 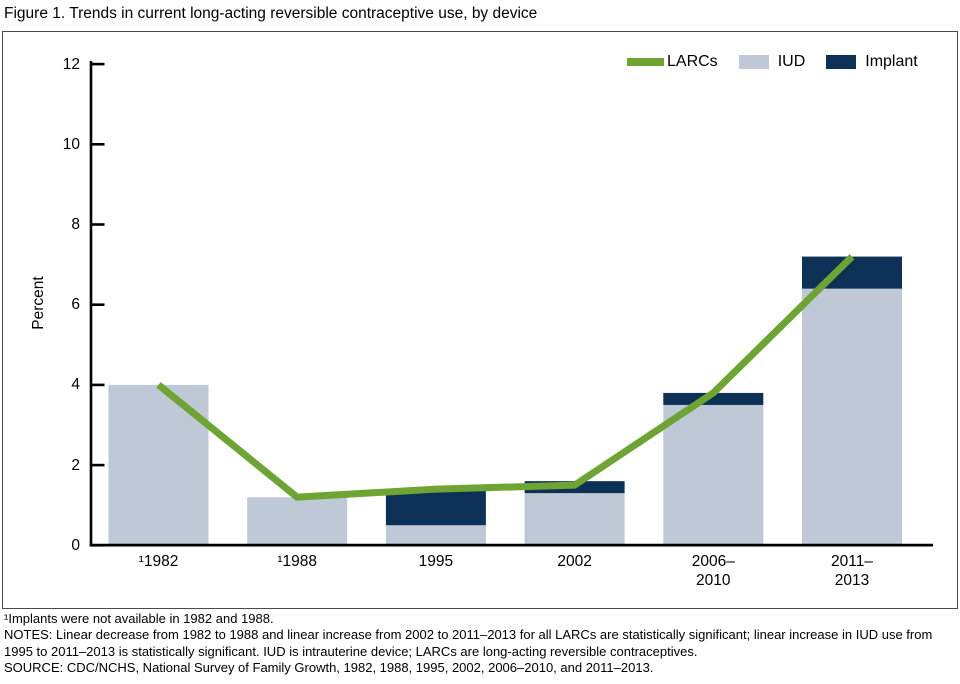 What do you see at coordinates (75, 305) in the screenshot?
I see `y-tick-label: 6` at bounding box center [75, 305].